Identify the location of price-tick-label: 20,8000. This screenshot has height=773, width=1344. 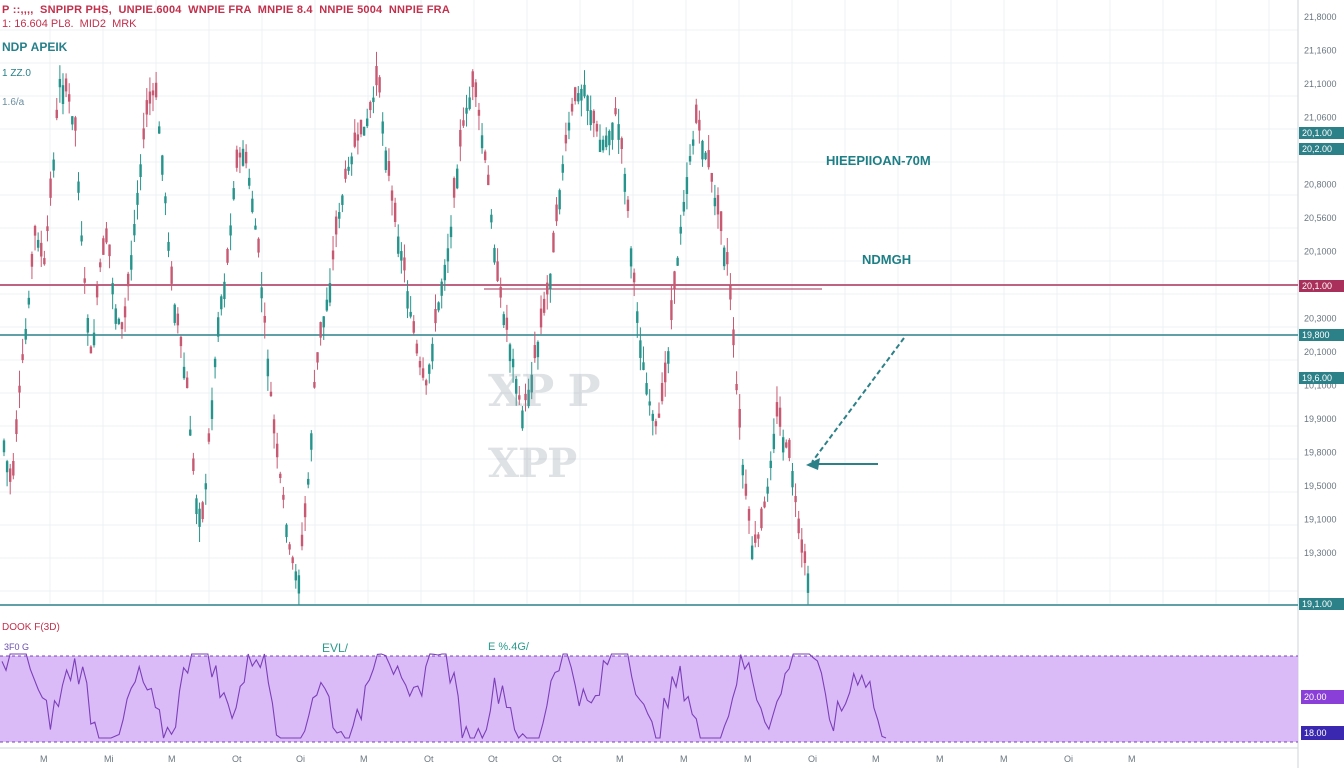
(1320, 185).